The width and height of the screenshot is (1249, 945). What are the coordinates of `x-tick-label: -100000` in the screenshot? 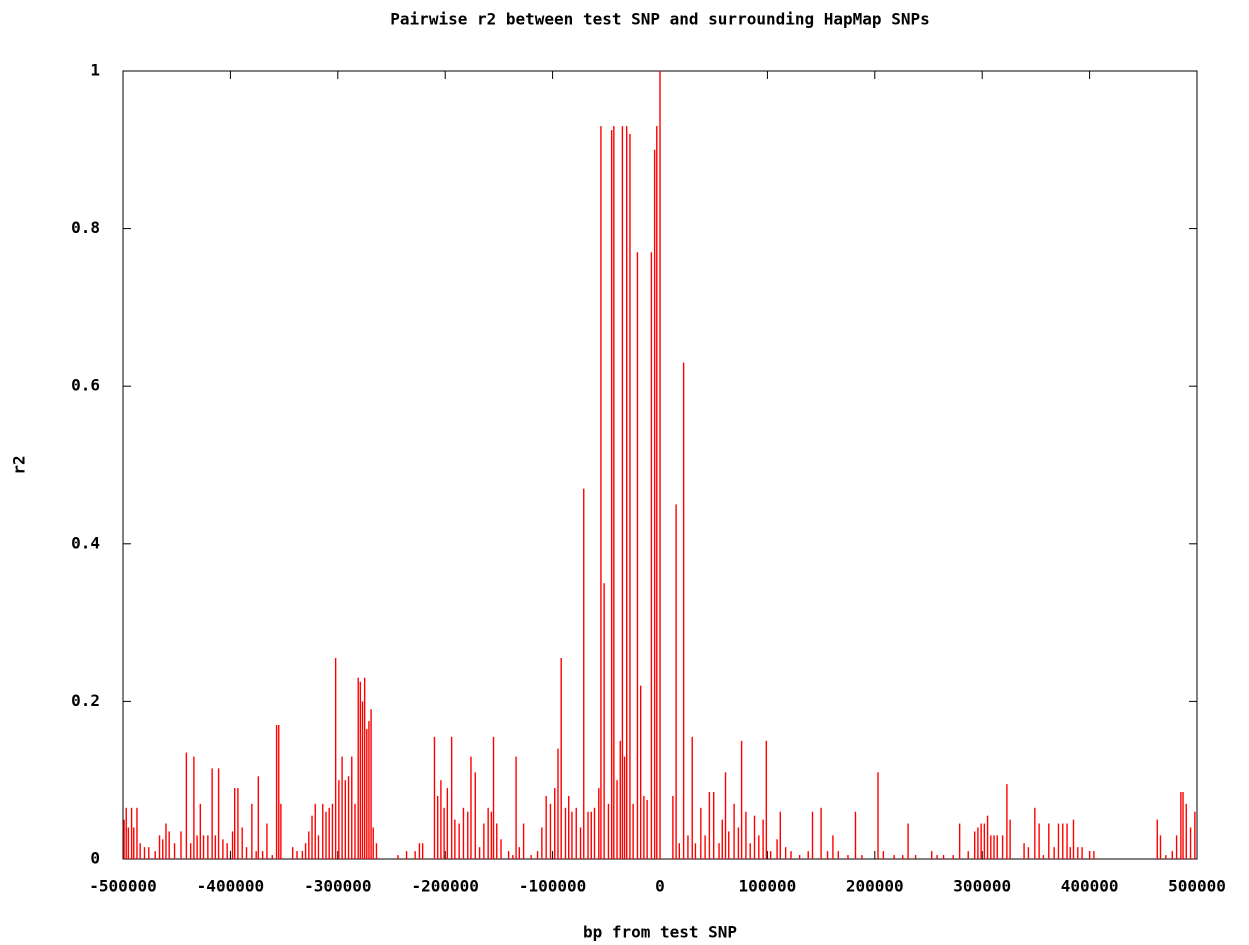 It's located at (552, 886).